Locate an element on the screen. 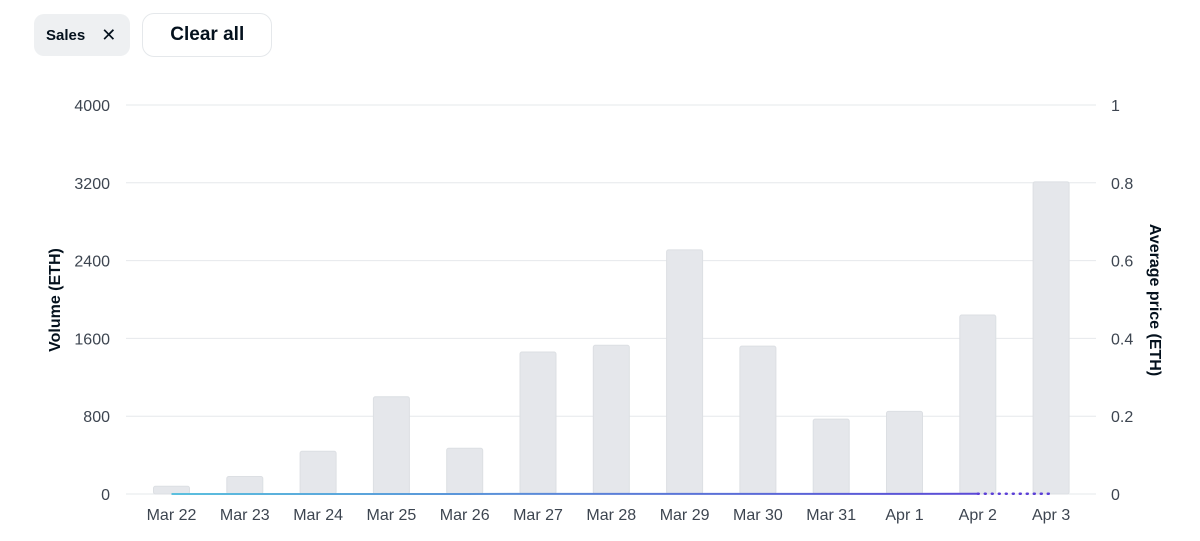 The height and width of the screenshot is (541, 1200). x-tick-label: Apr 2 is located at coordinates (978, 515).